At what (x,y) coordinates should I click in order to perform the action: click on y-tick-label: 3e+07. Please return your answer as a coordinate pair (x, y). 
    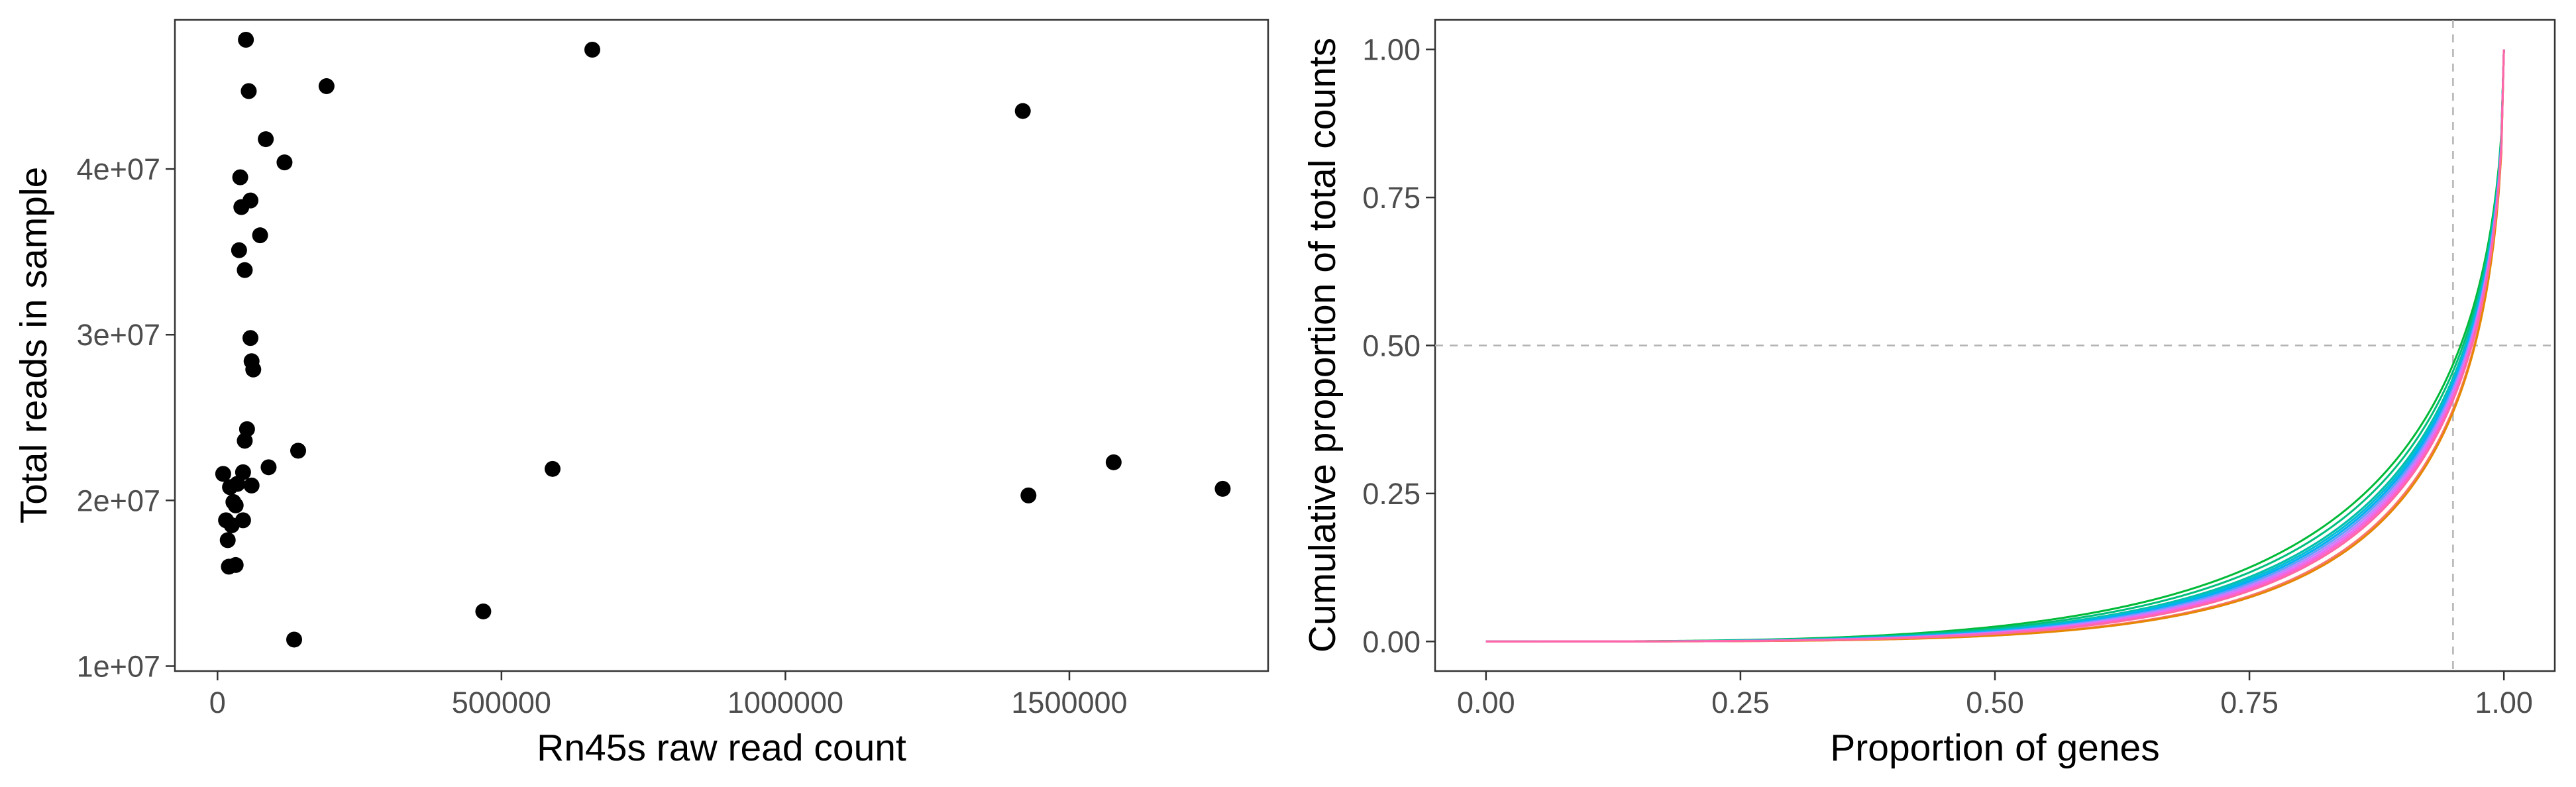
    Looking at the image, I should click on (118, 335).